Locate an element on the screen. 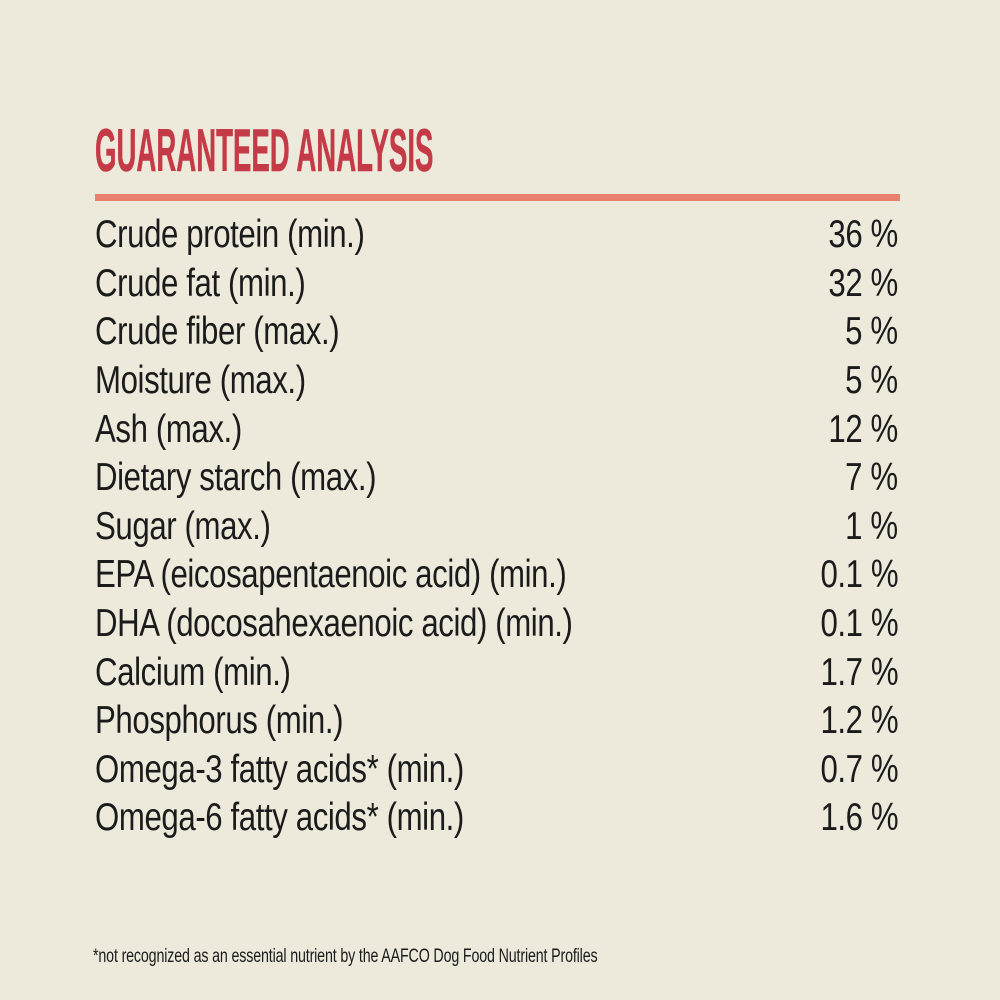 Image resolution: width=1000 pixels, height=1000 pixels. nutrient-row: DHA (docosahexaenoic acid) (min.) 0.1 % is located at coordinates (496, 624).